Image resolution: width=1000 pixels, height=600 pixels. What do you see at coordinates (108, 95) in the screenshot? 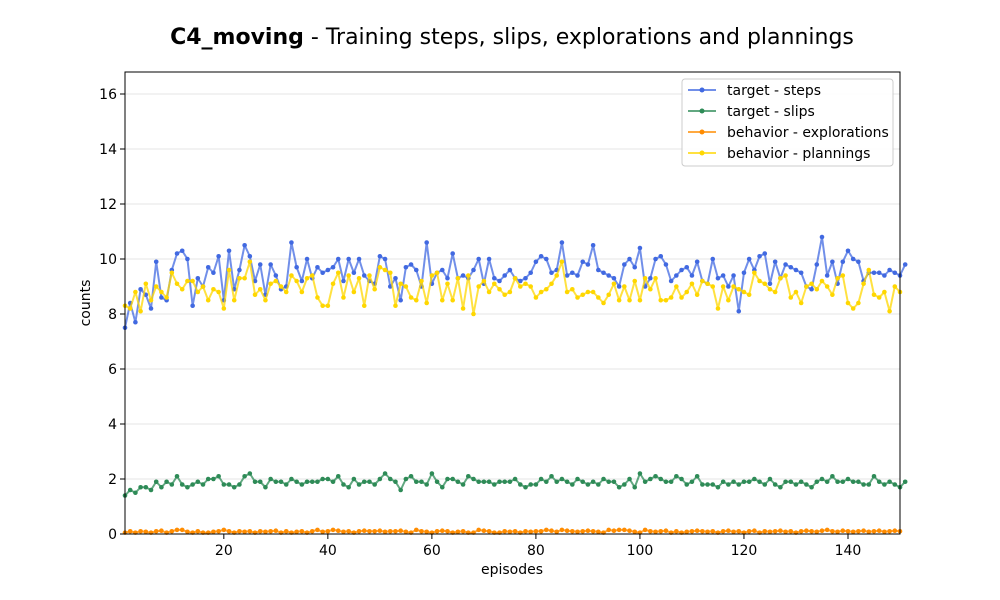
I see `y-tick-label: 16` at bounding box center [108, 95].